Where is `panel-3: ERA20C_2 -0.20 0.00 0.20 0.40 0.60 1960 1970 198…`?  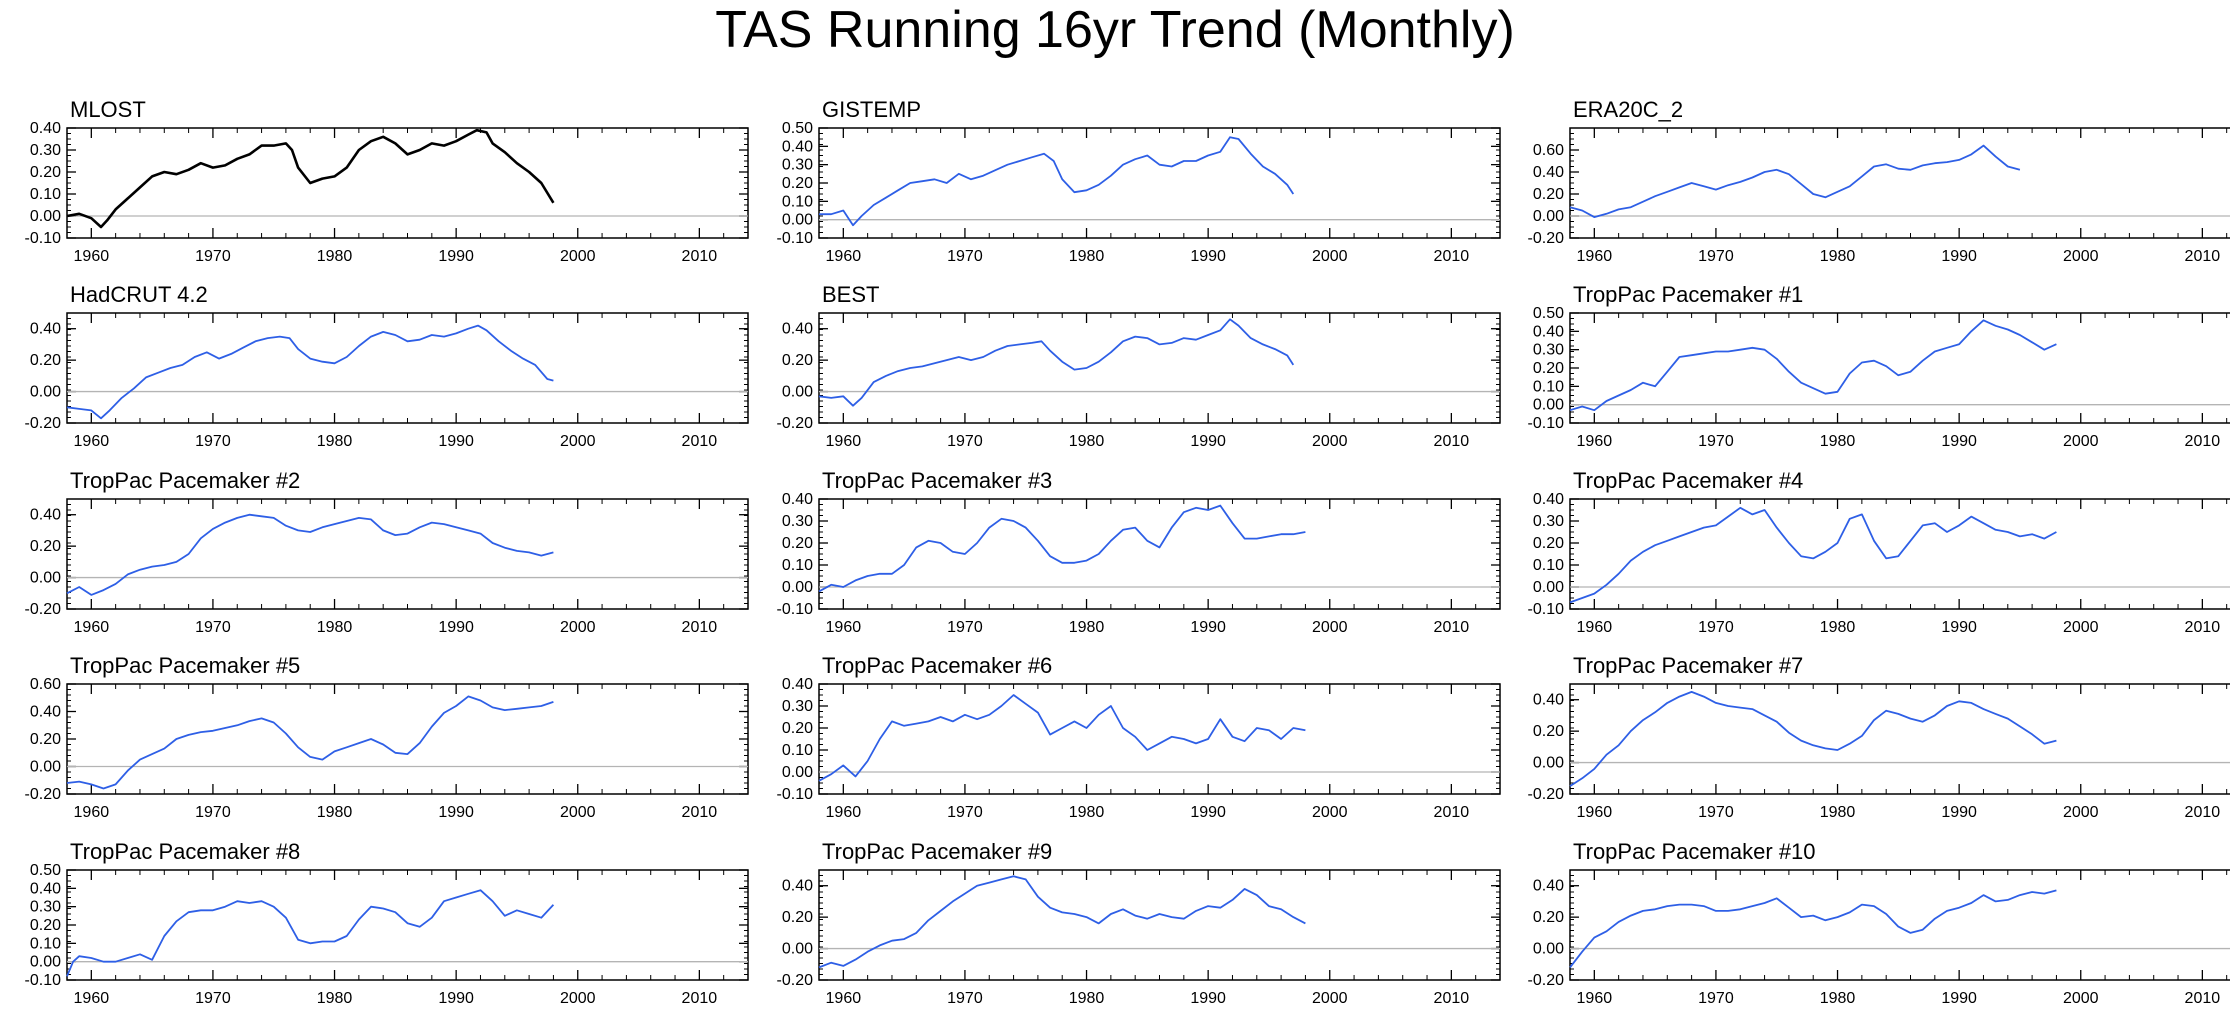
panel-3: ERA20C_2 -0.20 0.00 0.20 0.40 0.60 1960 1970 198… is located at coordinates (1879, 181).